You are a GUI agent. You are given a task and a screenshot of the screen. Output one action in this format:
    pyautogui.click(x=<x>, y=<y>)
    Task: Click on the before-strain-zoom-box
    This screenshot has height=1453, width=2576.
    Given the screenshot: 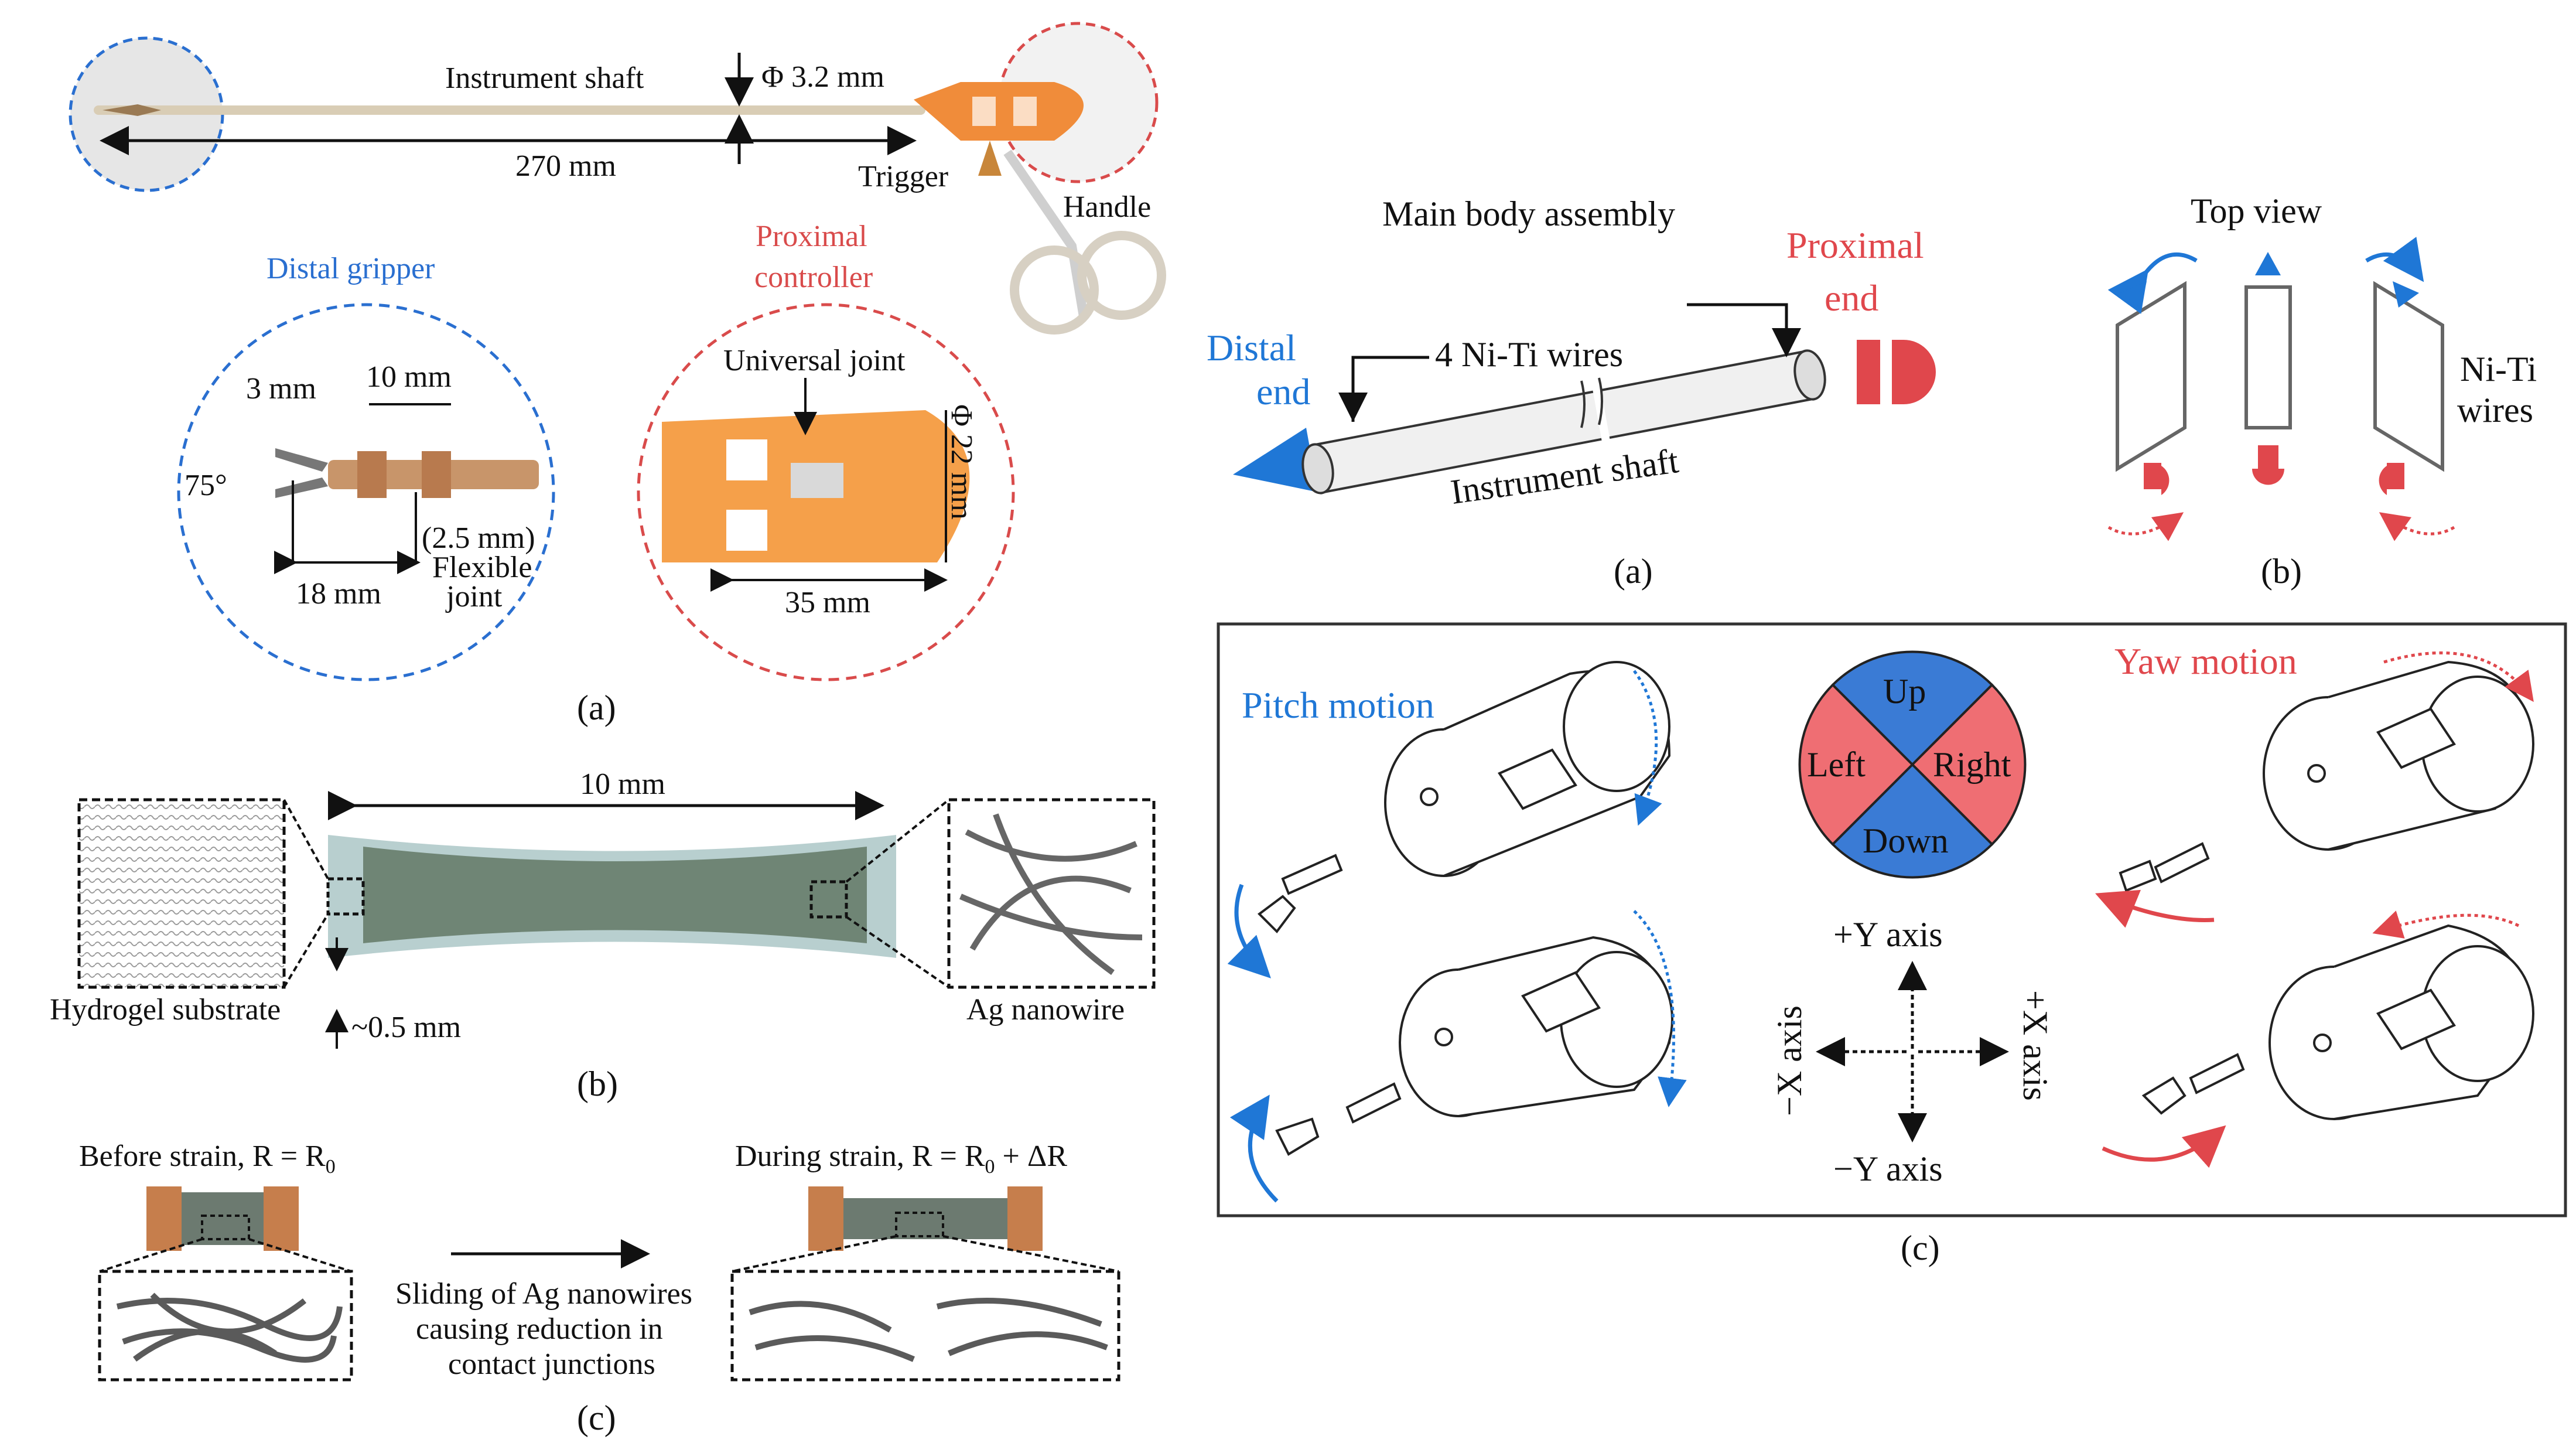 What is the action you would take?
    pyautogui.click(x=225, y=1326)
    